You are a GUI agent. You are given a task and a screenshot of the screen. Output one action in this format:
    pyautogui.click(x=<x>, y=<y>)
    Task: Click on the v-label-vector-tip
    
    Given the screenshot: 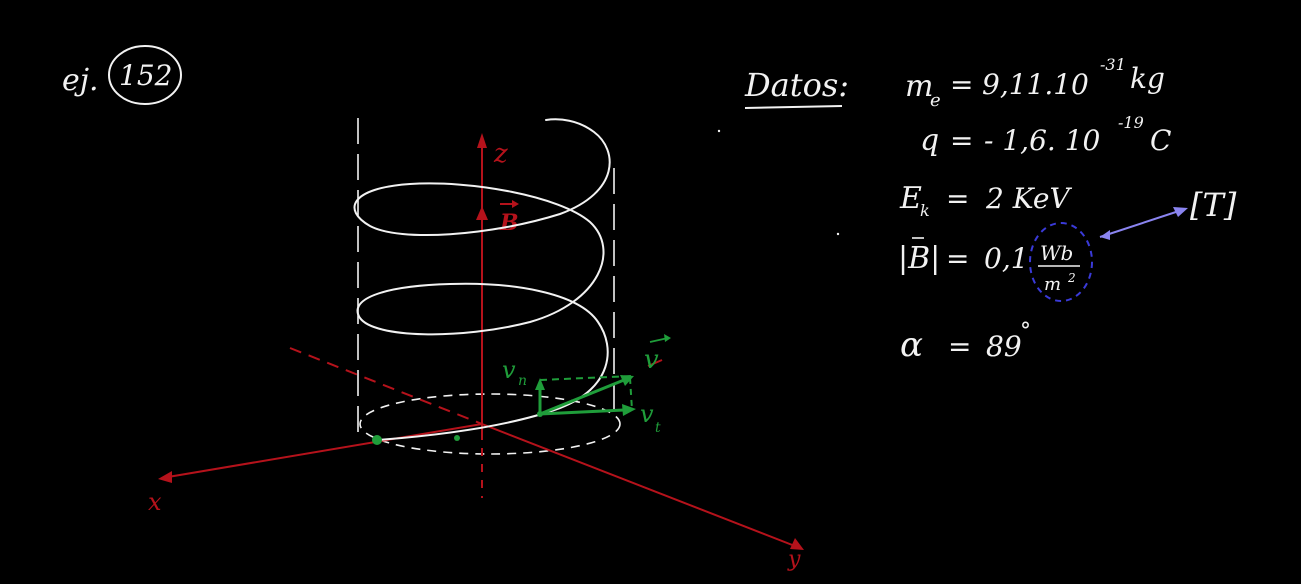 What is the action you would take?
    pyautogui.click(x=667, y=338)
    